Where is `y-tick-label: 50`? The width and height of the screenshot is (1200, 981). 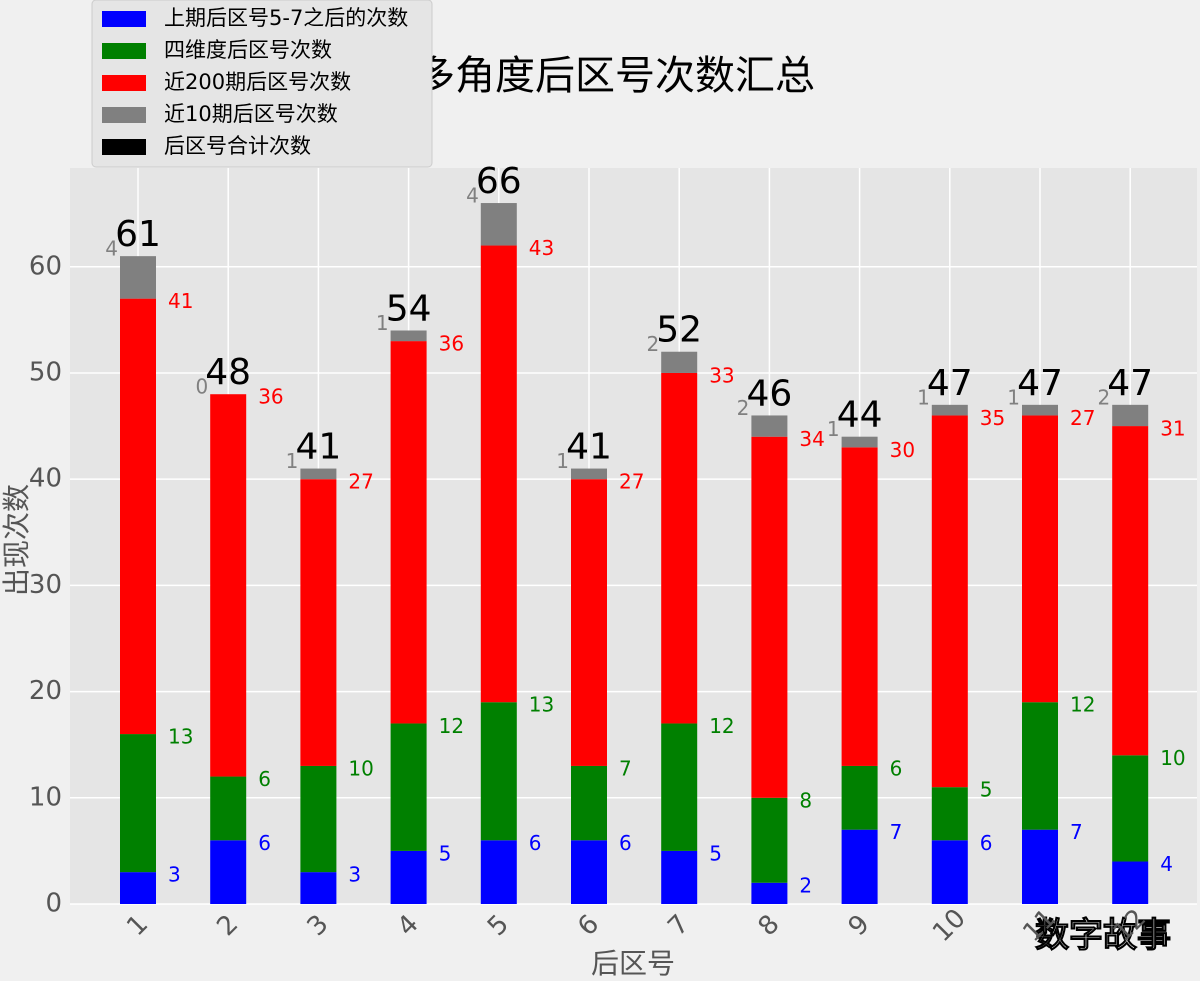
y-tick-label: 50 is located at coordinates (45, 372).